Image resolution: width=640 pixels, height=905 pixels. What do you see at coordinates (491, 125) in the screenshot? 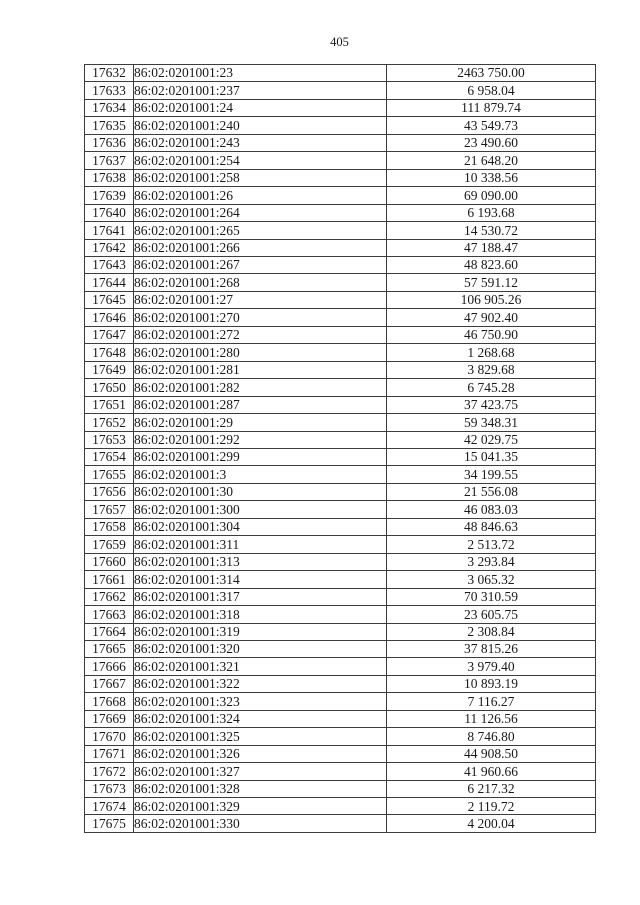
I see `row-value-cell: 43 549.73` at bounding box center [491, 125].